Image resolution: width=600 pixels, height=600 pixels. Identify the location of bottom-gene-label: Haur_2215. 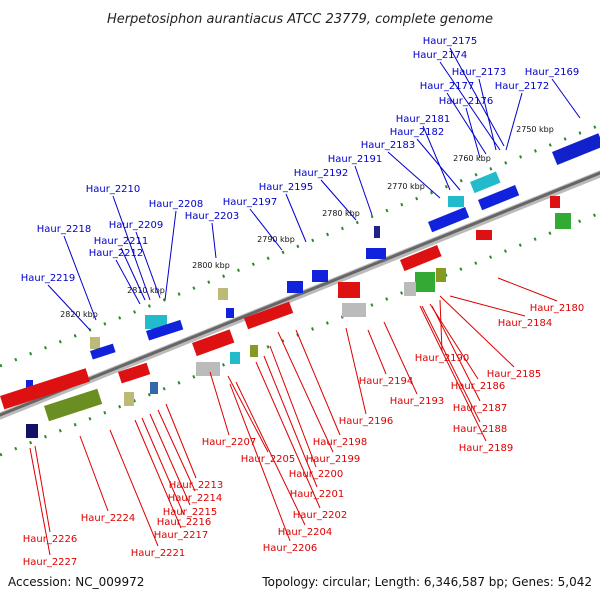
(190, 512).